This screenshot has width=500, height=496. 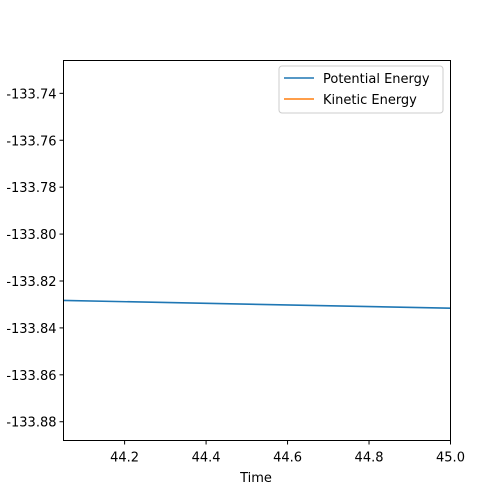 I want to click on y-tick-label: -133.78, so click(x=31, y=188).